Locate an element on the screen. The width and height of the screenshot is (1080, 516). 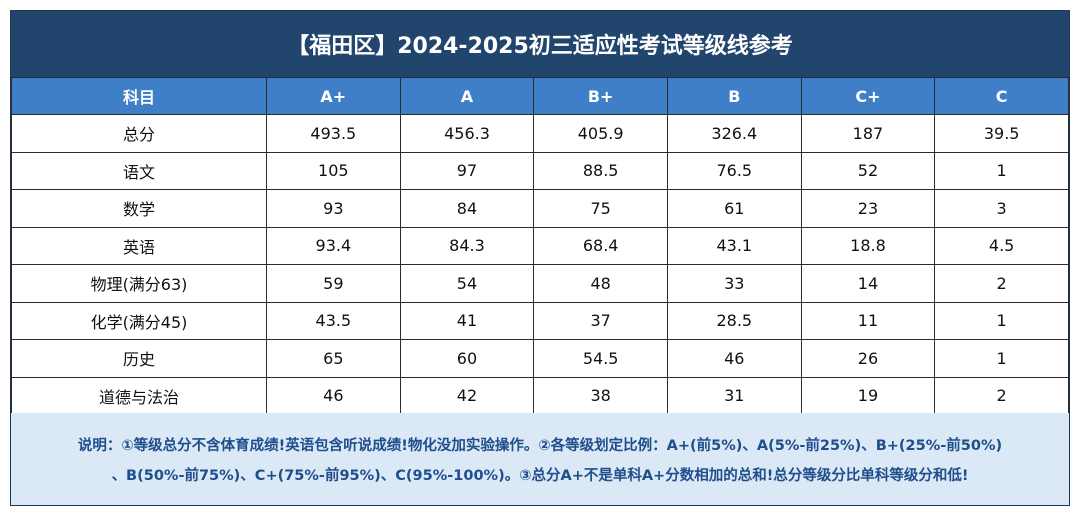
column-header-b-plus: B+ is located at coordinates (600, 96).